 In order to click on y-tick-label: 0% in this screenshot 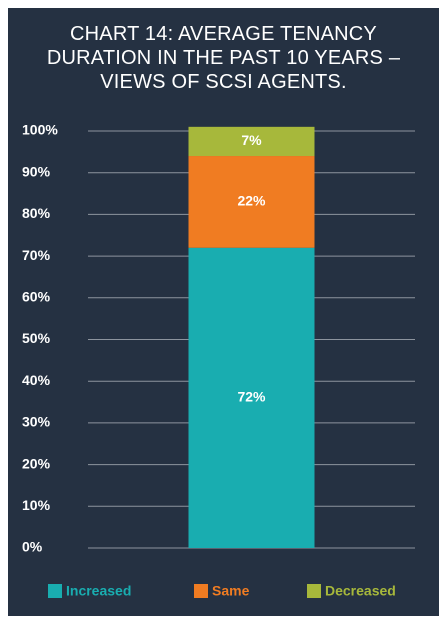, I will do `click(32, 547)`.